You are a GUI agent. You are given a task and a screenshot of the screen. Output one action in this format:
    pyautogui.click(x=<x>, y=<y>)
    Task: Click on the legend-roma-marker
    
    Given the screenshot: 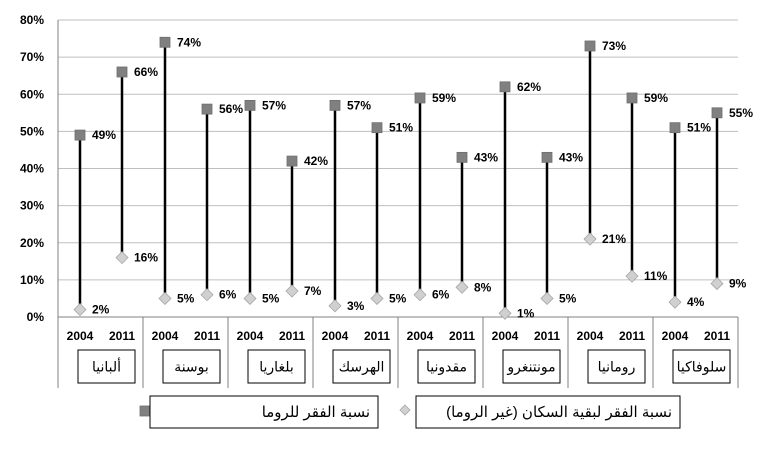 What is the action you would take?
    pyautogui.click(x=145, y=411)
    